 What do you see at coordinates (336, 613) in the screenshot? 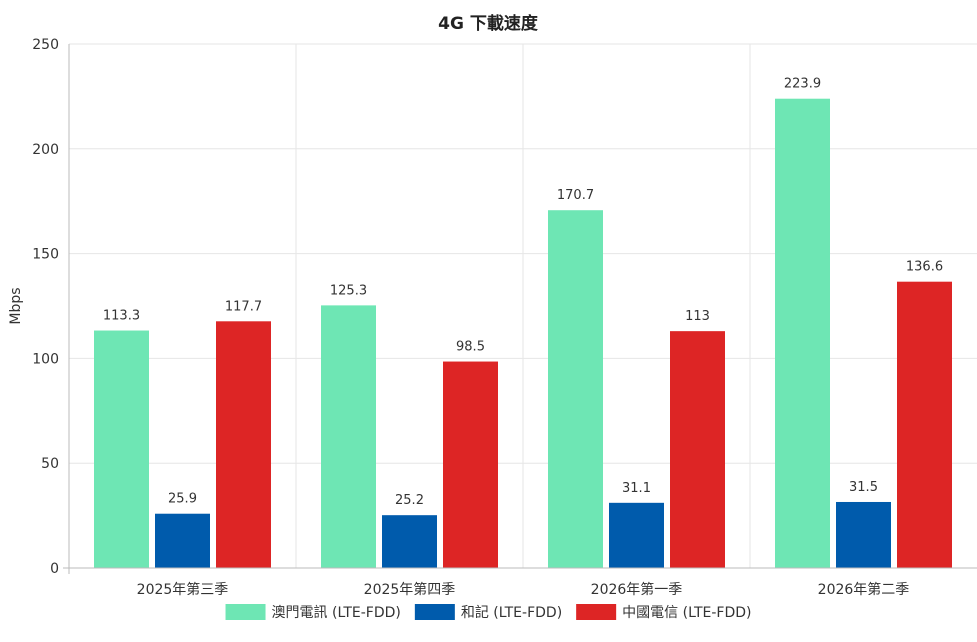
I see `legend-label: 澳門電訊 (LTE-FDD)` at bounding box center [336, 613].